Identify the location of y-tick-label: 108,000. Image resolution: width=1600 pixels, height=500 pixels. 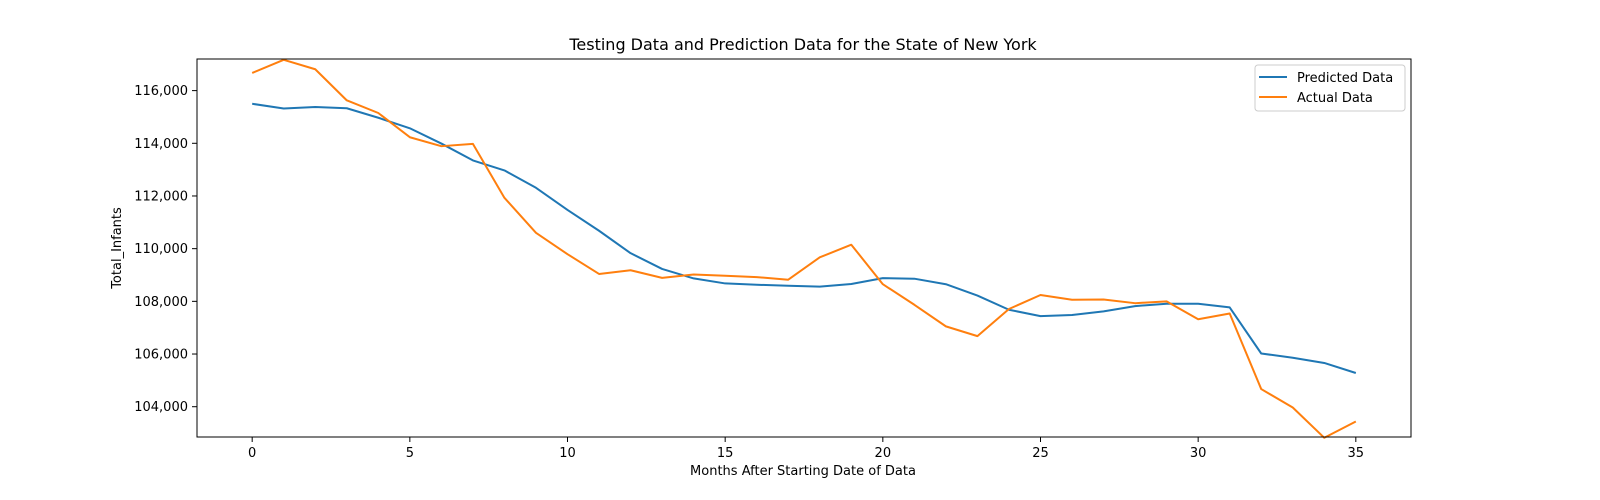
(161, 302).